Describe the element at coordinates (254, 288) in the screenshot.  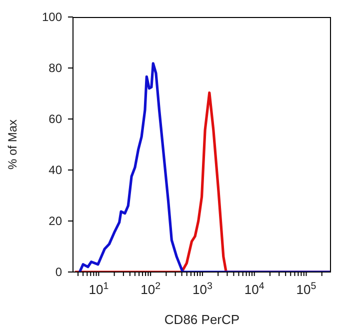
I see `x-tick-label: 10$^{4}$` at that location.